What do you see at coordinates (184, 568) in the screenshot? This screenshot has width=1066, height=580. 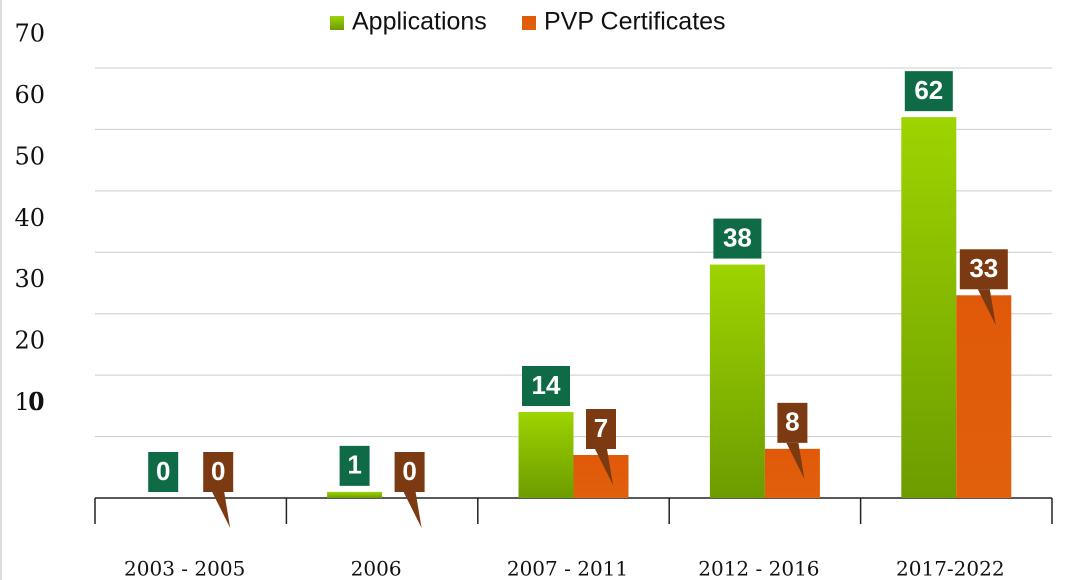 I see `x-tick-label: 2003 - 2005` at bounding box center [184, 568].